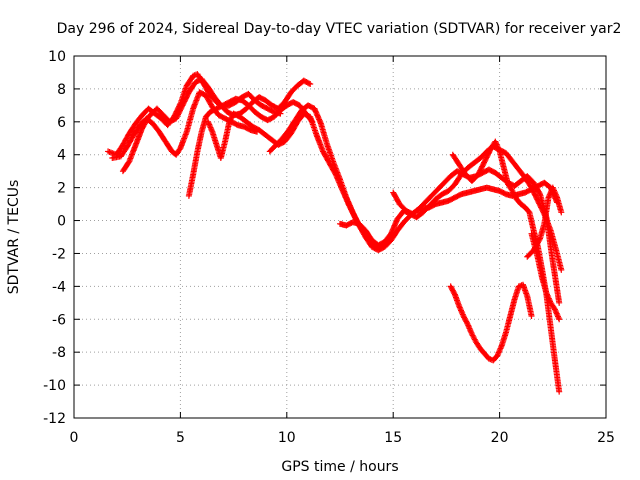 This screenshot has height=480, width=640. What do you see at coordinates (61, 222) in the screenshot?
I see `y-tick-label: 0` at bounding box center [61, 222].